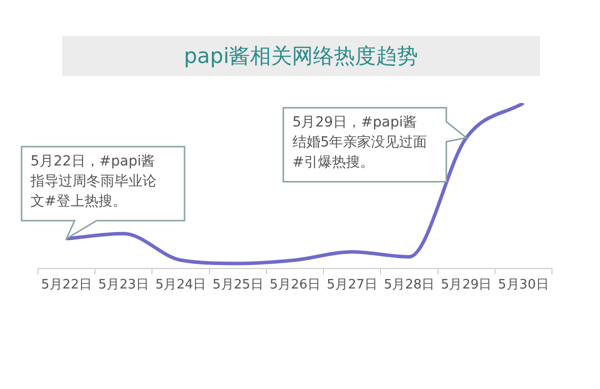 Image resolution: width=600 pixels, height=389 pixels. What do you see at coordinates (301, 56) in the screenshot?
I see `chart-title: papi酱相关网络热度趋势` at bounding box center [301, 56].